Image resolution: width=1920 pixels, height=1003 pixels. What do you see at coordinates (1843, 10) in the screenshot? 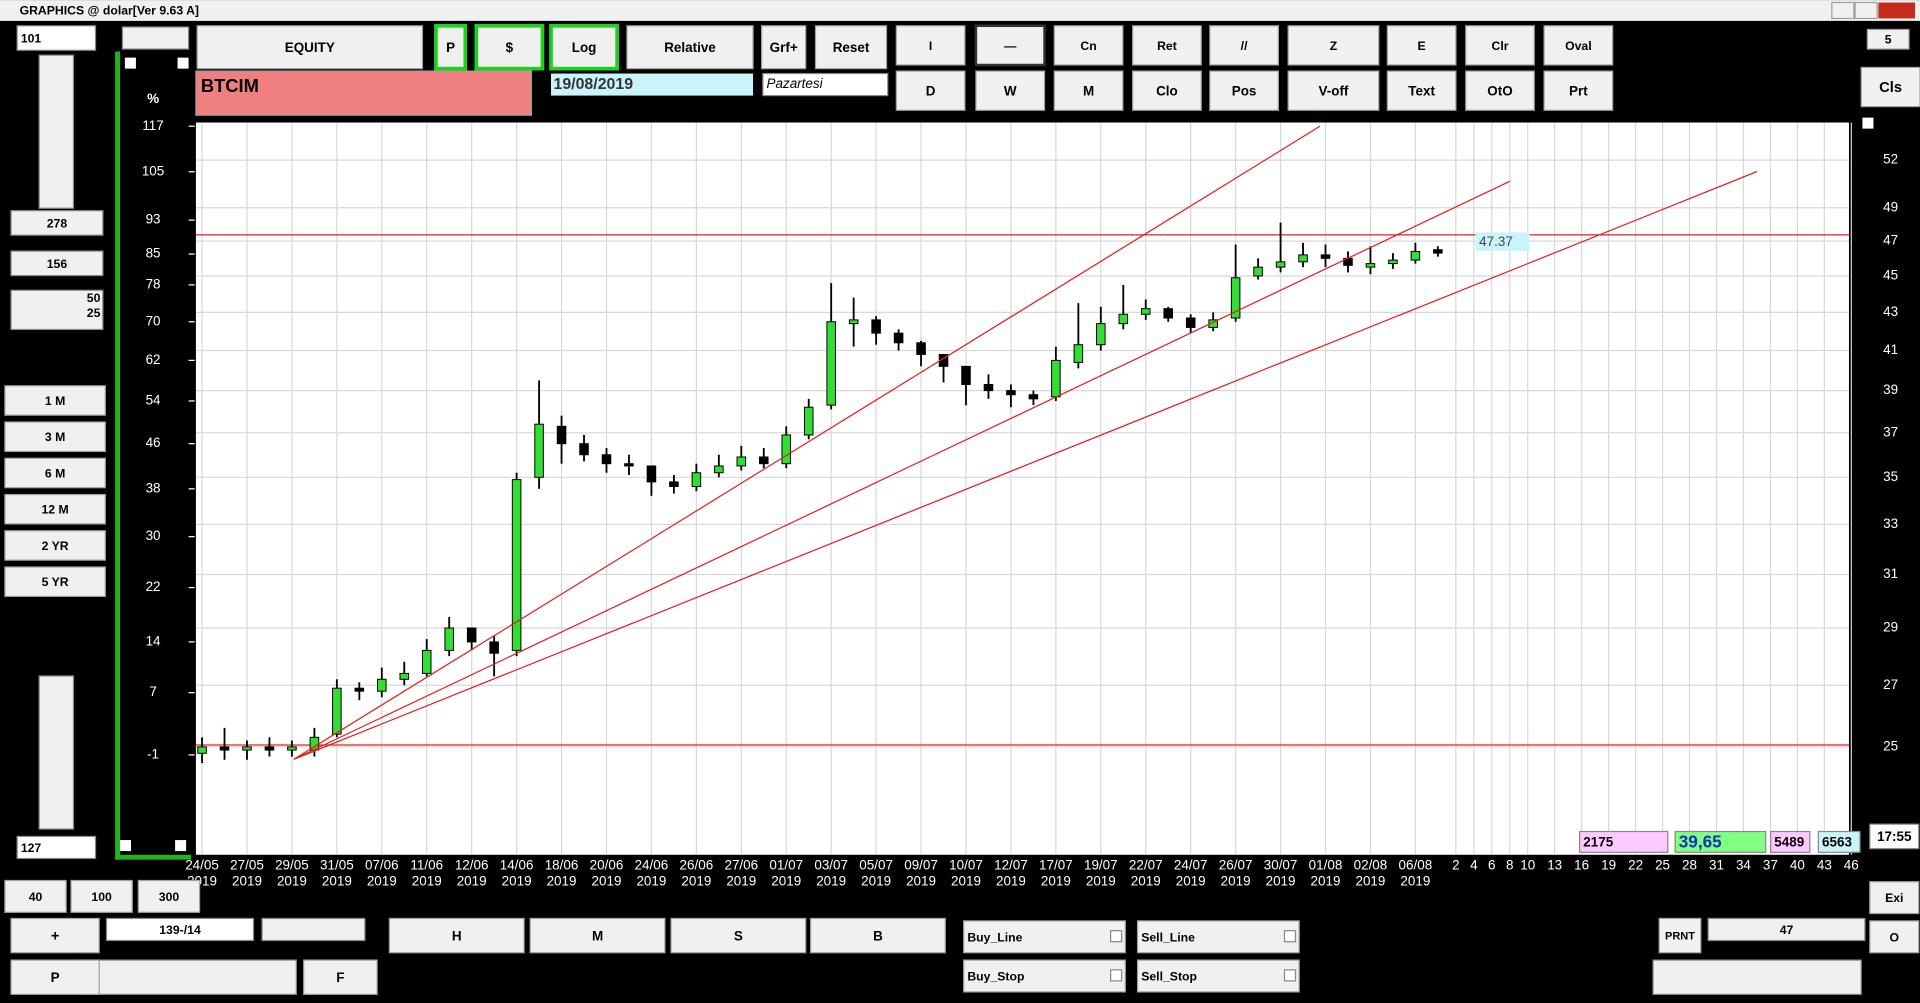
I see `minimize` at bounding box center [1843, 10].